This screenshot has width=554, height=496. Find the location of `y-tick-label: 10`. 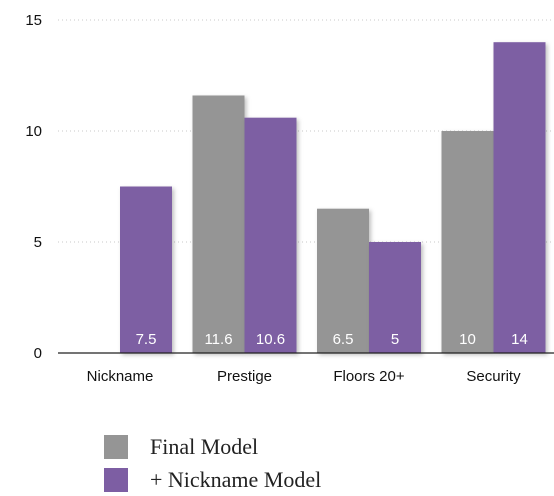

y-tick-label: 10 is located at coordinates (33, 131).